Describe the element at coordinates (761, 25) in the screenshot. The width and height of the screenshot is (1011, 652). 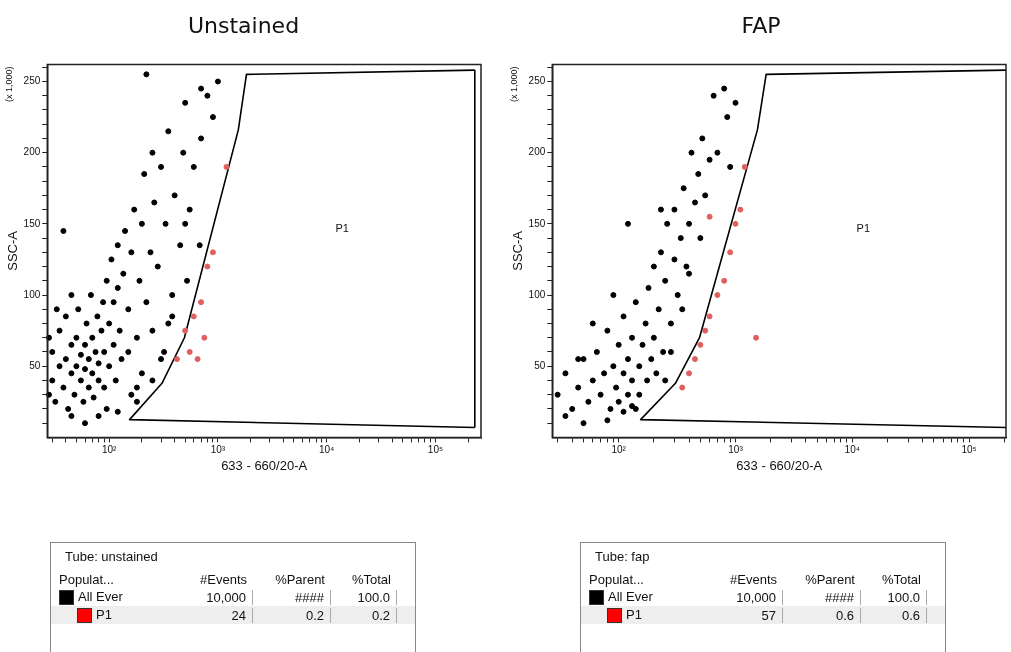
I see `chart-title: FAP` at that location.